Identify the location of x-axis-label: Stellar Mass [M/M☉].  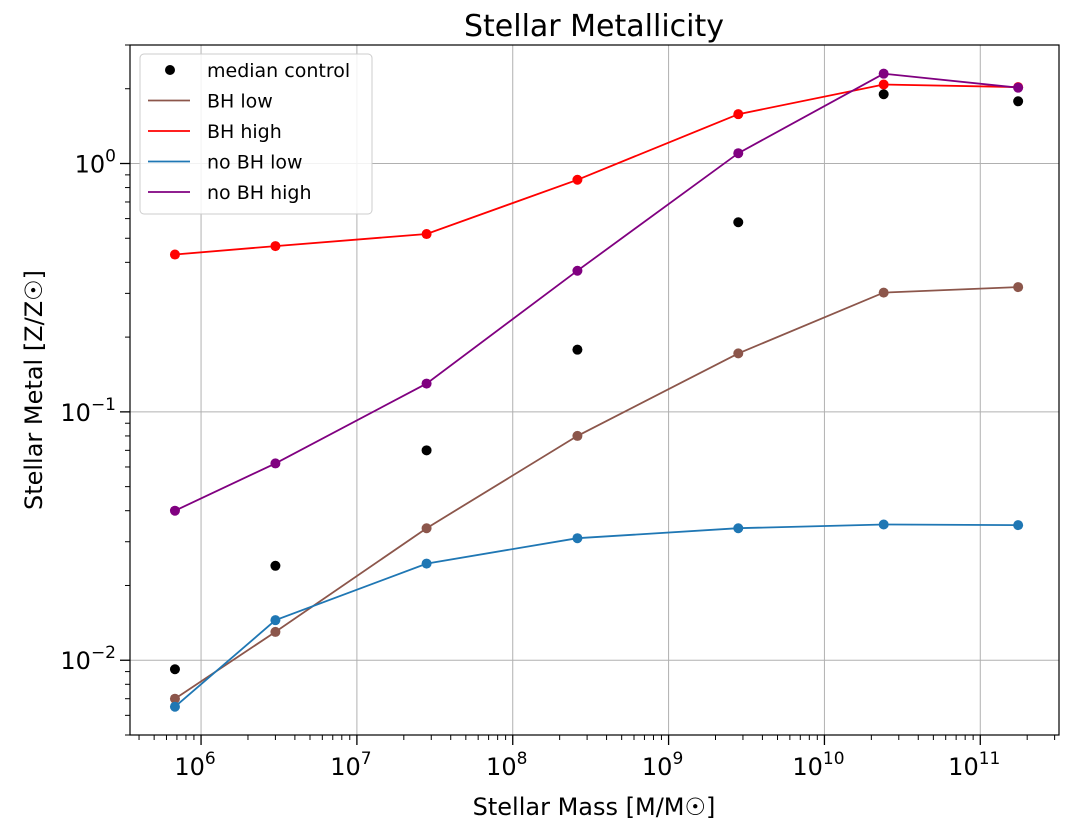
(594, 807).